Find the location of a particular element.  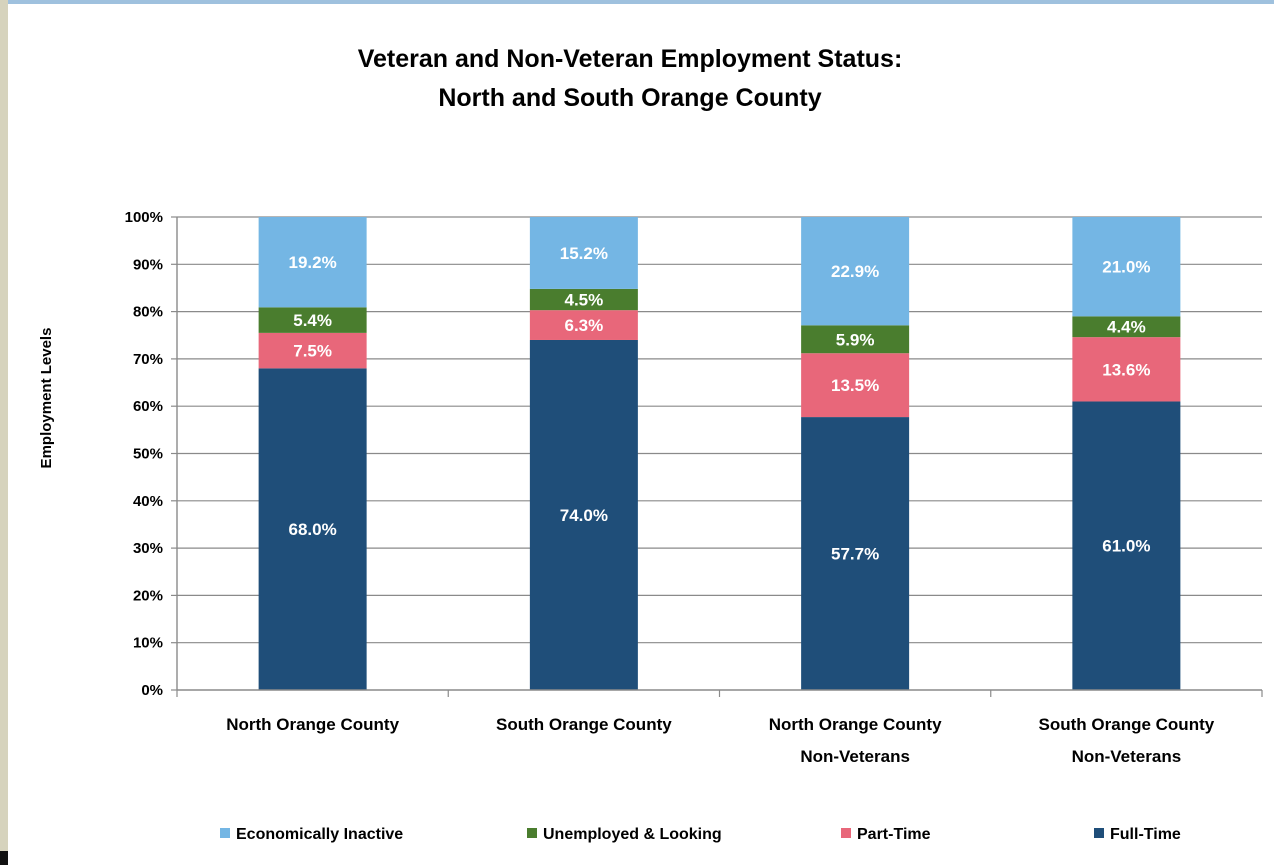

data-label: 21.0% is located at coordinates (1126, 267).